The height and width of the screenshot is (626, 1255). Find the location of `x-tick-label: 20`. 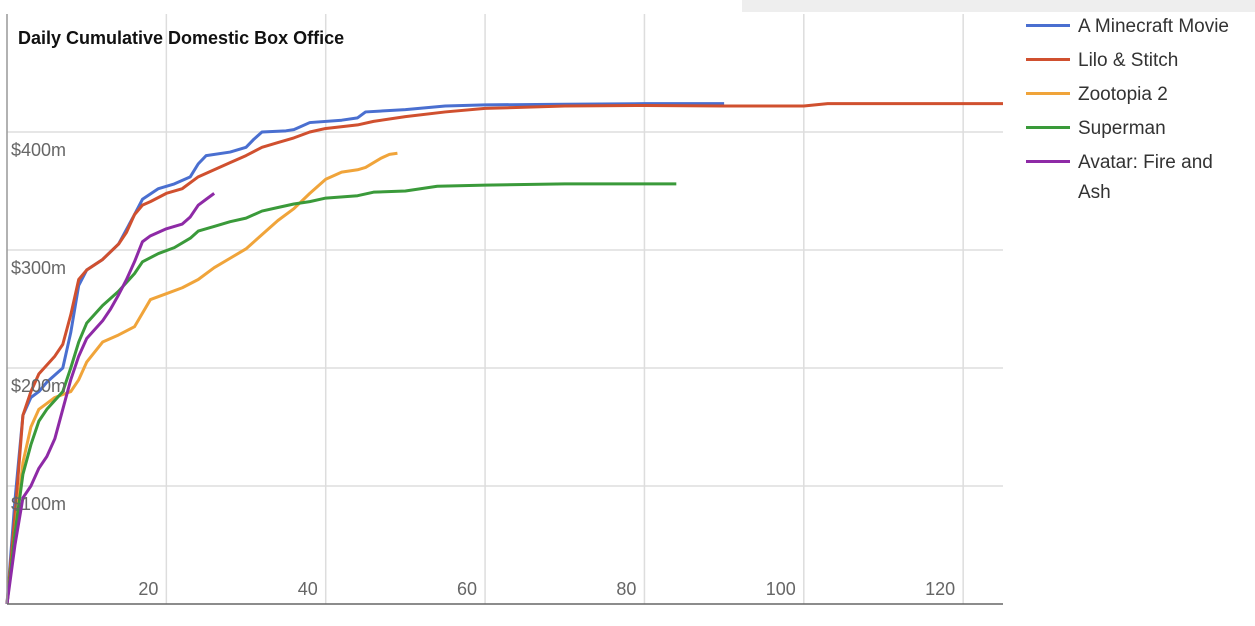

x-tick-label: 20 is located at coordinates (148, 589).